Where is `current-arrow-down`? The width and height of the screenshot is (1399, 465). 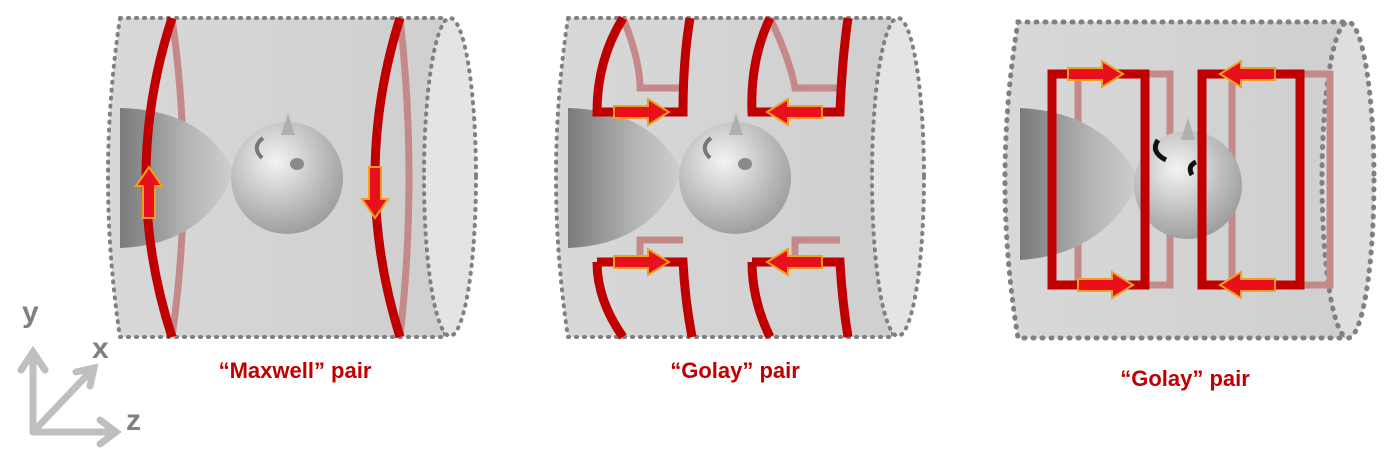
current-arrow-down is located at coordinates (375, 193).